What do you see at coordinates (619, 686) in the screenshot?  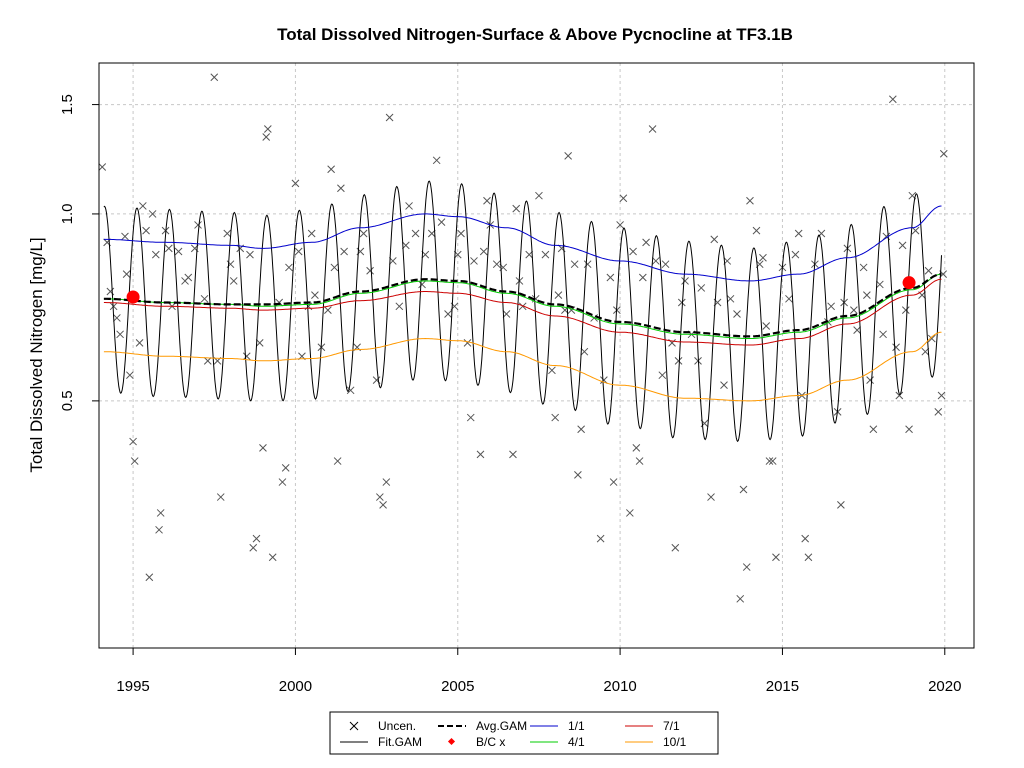 I see `x-tick-label: 2010` at bounding box center [619, 686].